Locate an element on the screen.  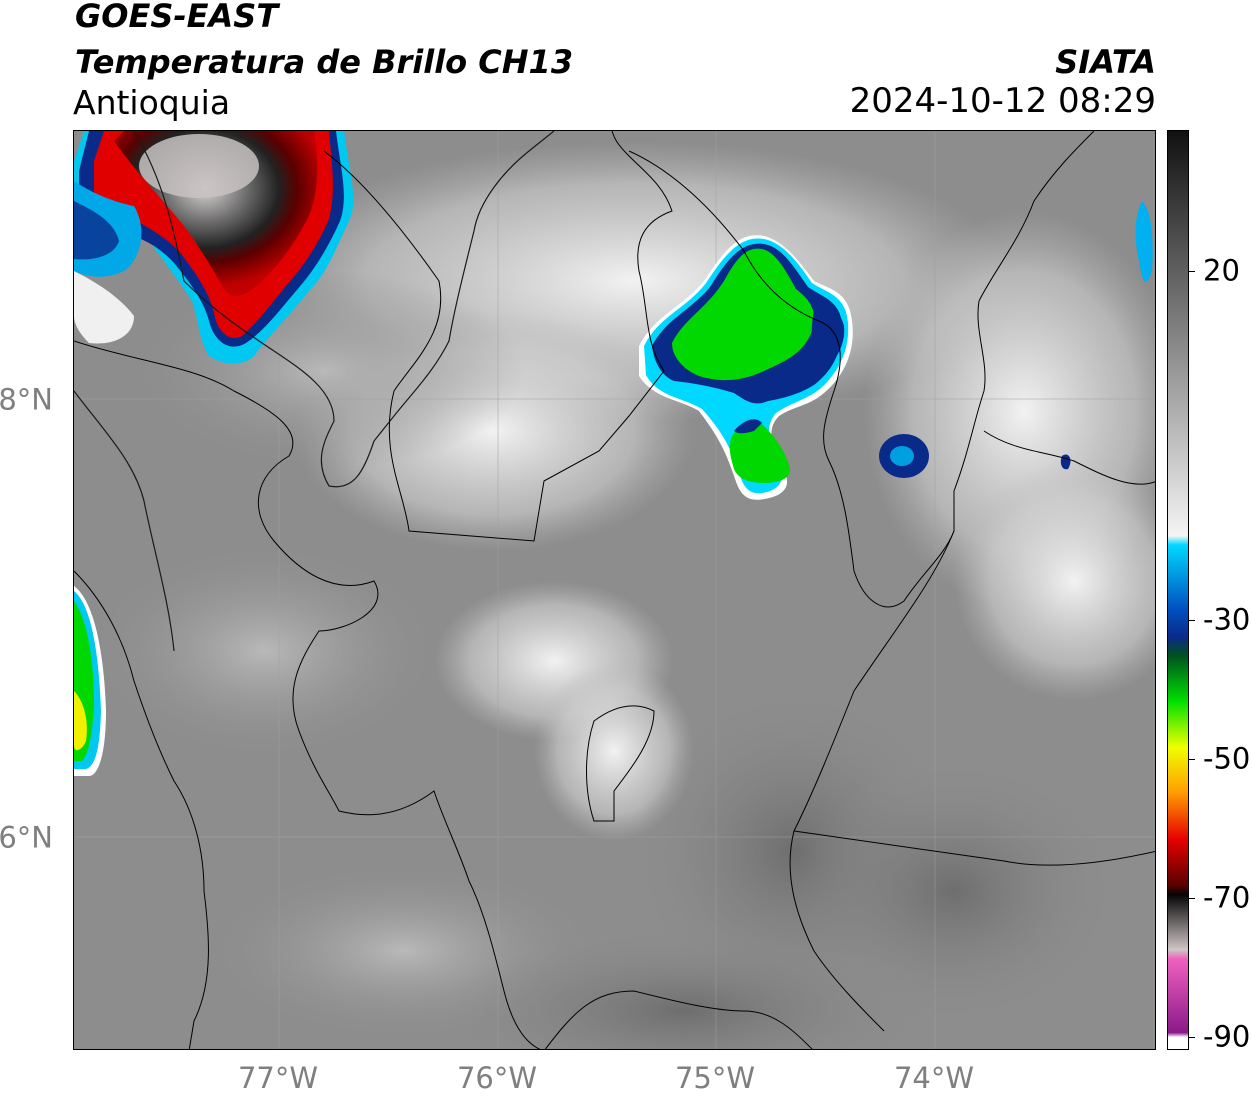
product-title: Temperatura de Brillo CH13 is located at coordinates (324, 62).